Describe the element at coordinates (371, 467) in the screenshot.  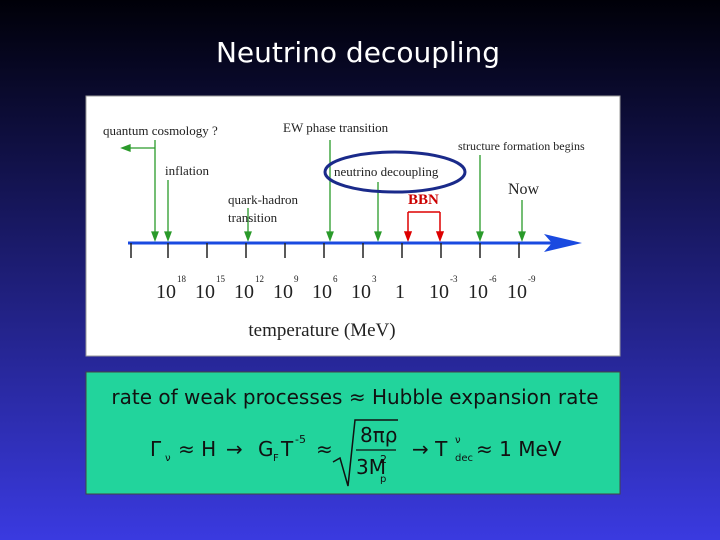
I see `denominator: 3M` at that location.